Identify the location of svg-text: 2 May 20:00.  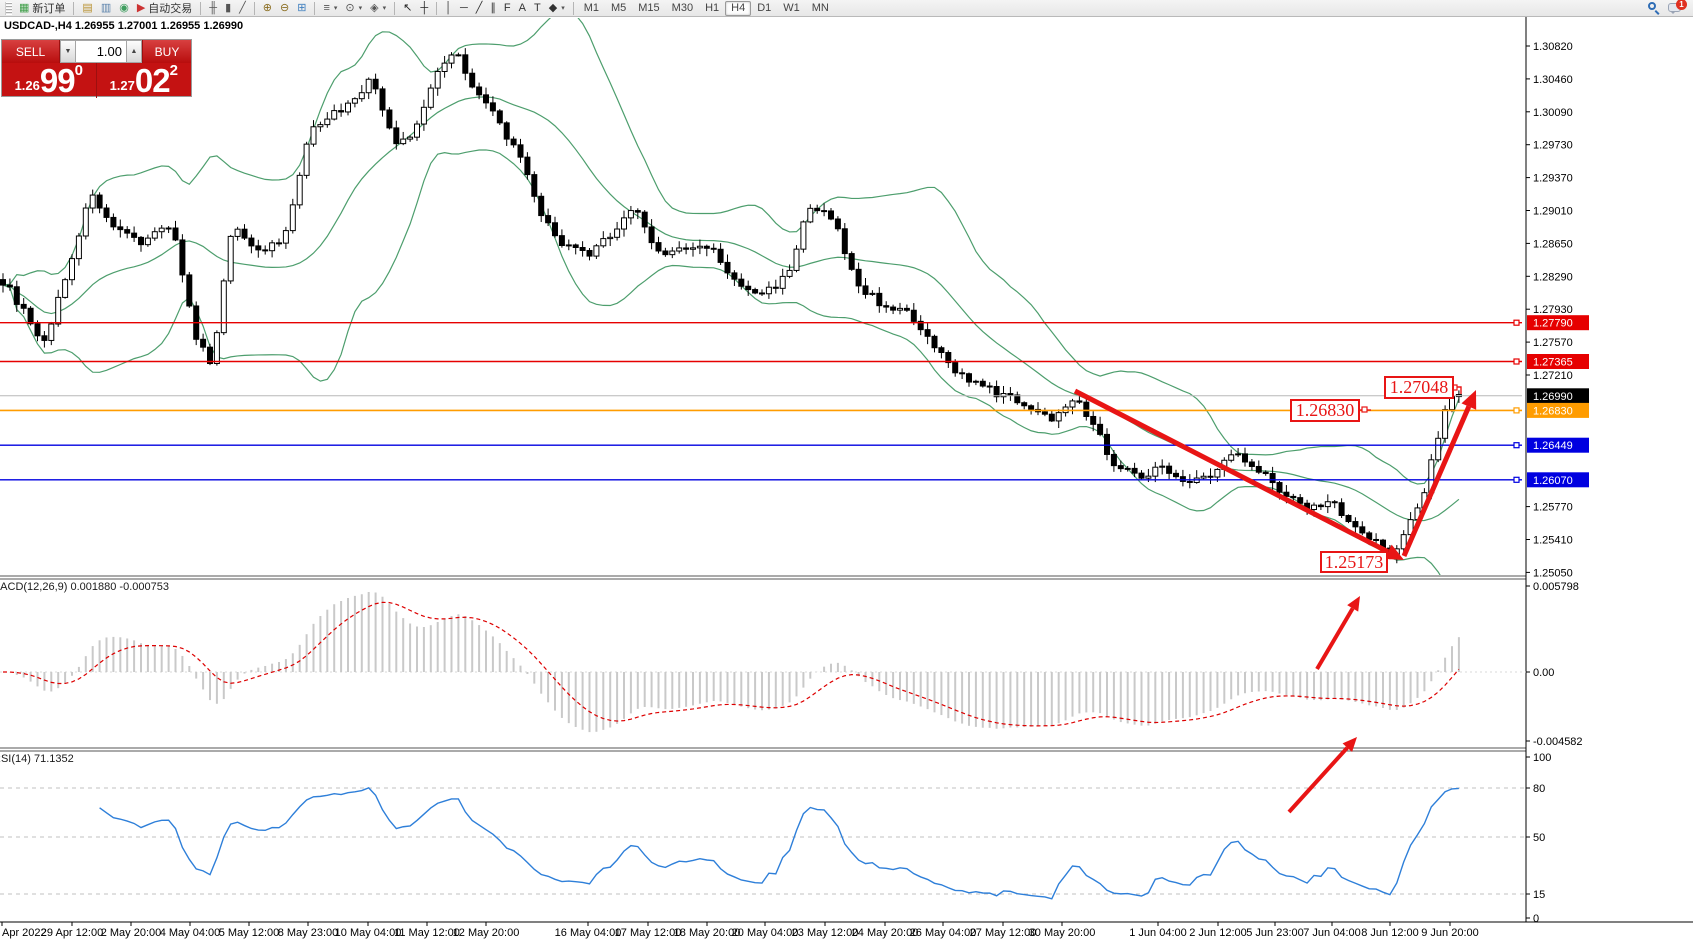
(131, 933).